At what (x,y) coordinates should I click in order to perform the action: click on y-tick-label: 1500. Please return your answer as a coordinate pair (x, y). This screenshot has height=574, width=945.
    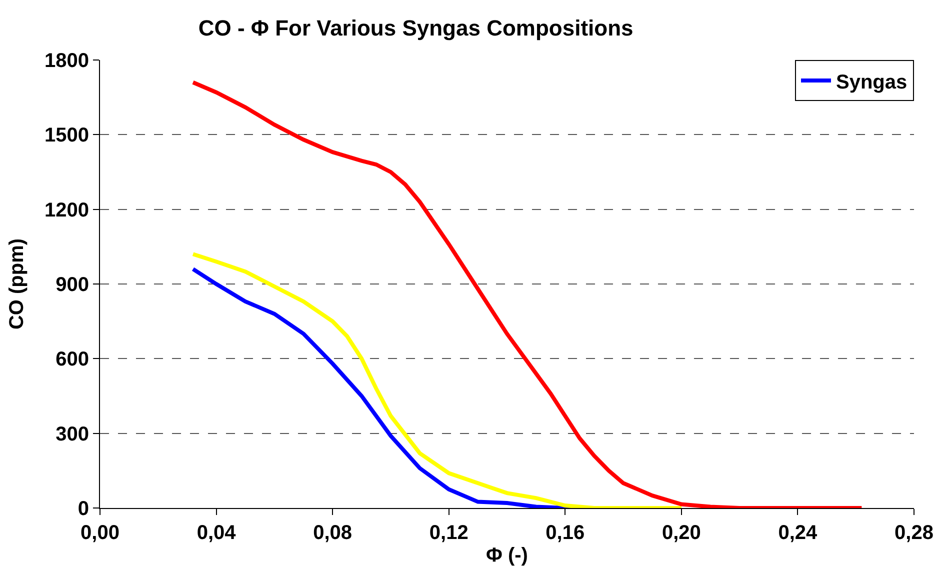
    Looking at the image, I should click on (66, 135).